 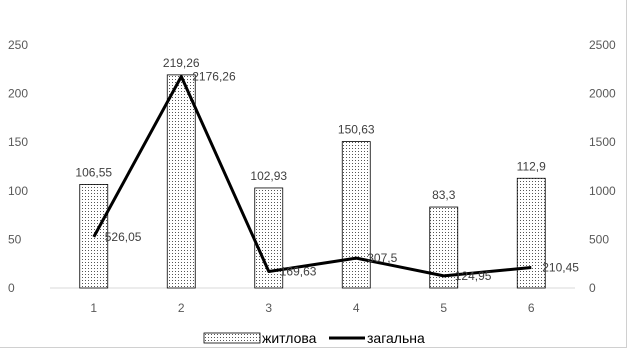 I want to click on left-tick-label: 250, so click(x=18, y=45).